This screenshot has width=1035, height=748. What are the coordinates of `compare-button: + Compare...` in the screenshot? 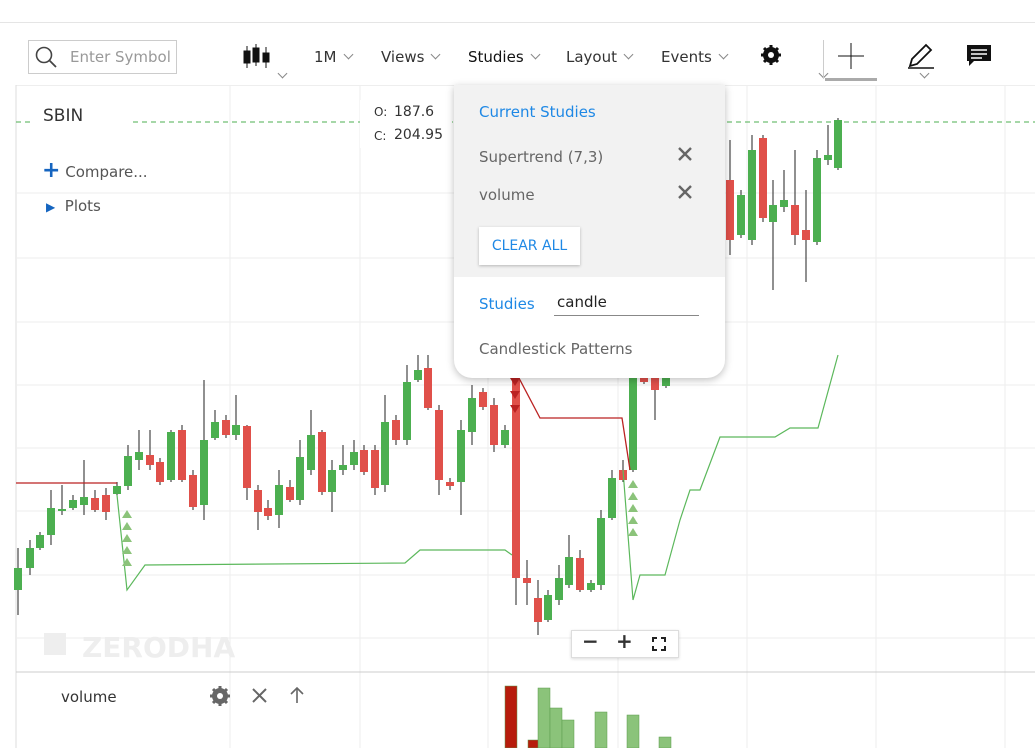 It's located at (95, 170).